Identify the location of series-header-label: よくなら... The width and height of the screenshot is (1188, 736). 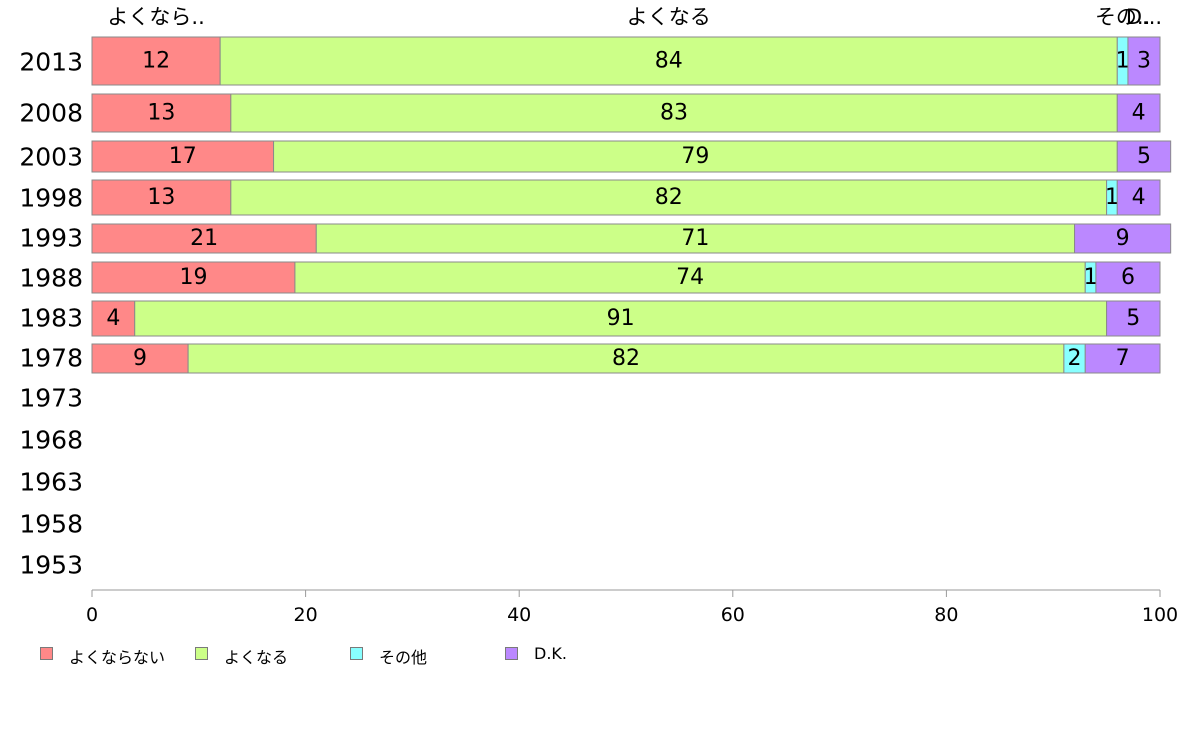
(155, 17).